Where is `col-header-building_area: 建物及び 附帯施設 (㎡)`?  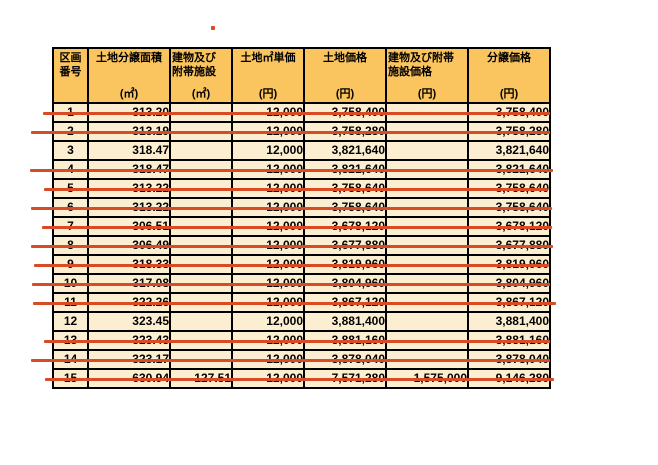
col-header-building_area: 建物及び 附帯施設 (㎡) is located at coordinates (201, 75).